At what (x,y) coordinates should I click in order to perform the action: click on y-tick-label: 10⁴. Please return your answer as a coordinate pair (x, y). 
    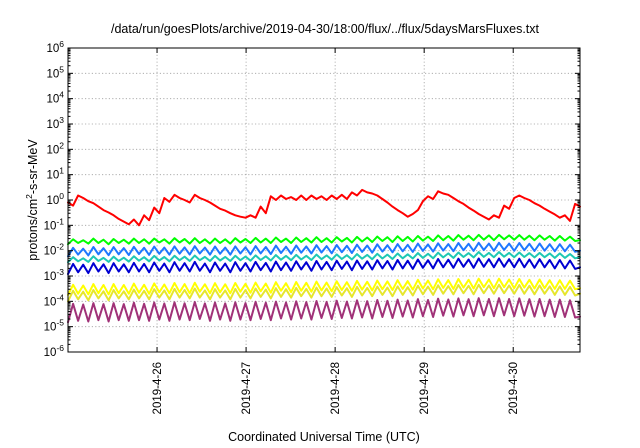
    Looking at the image, I should click on (55, 98).